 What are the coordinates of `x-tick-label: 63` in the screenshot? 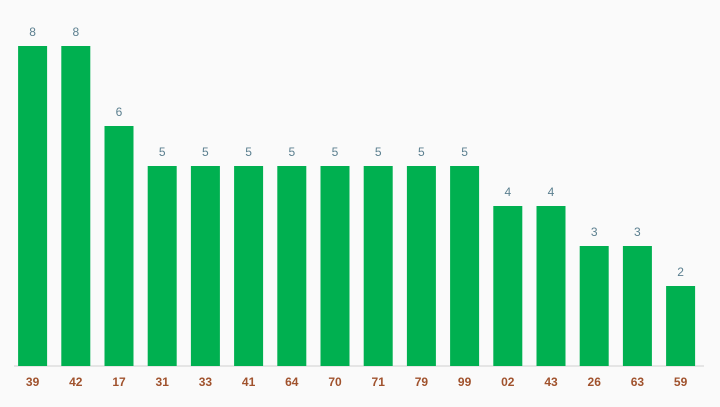 It's located at (638, 382).